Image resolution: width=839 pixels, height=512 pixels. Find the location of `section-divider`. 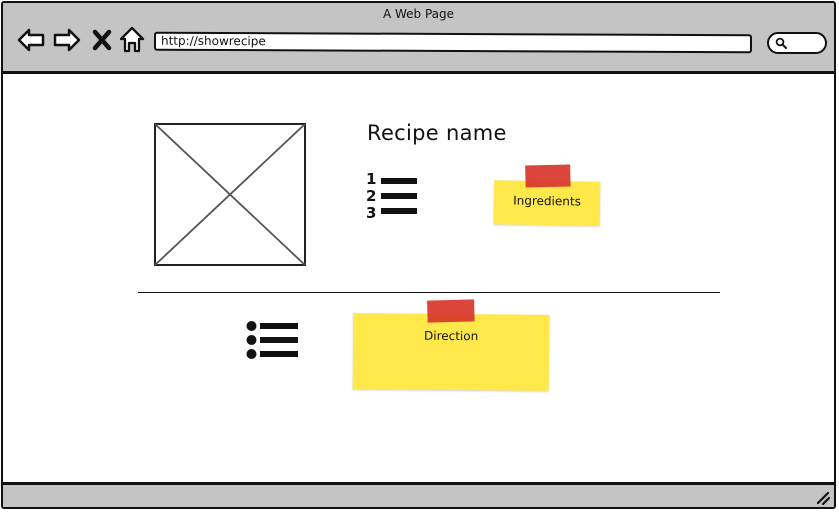

section-divider is located at coordinates (429, 292).